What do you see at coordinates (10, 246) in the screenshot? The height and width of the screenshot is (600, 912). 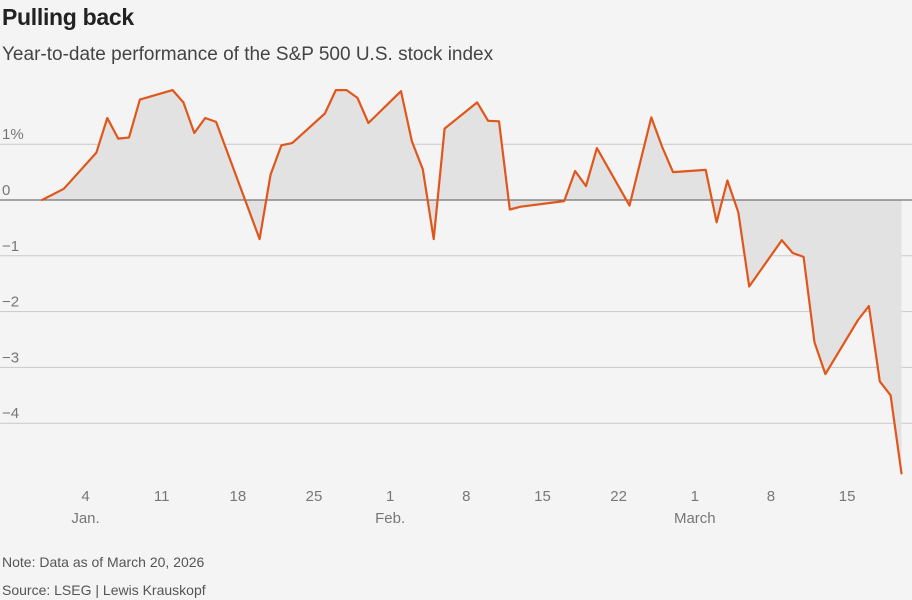 I see `y-tick-label: −1` at bounding box center [10, 246].